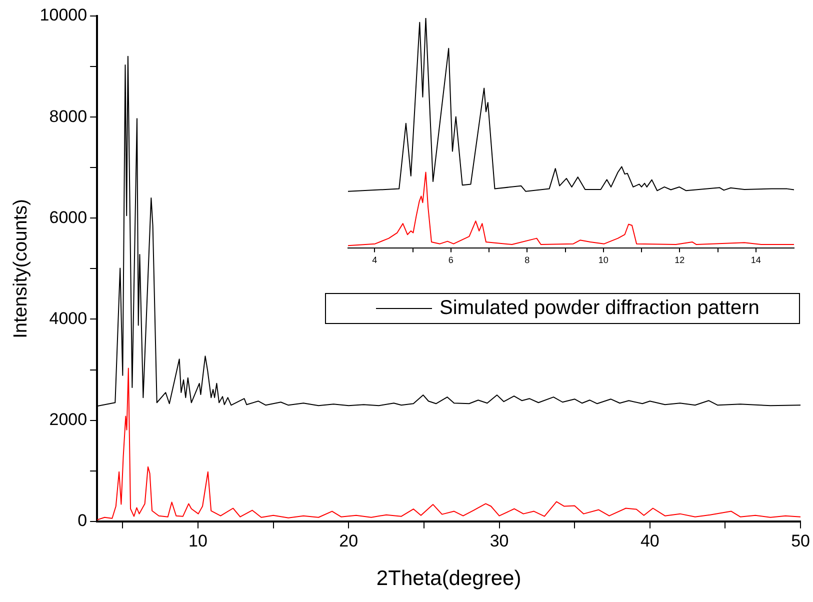 The width and height of the screenshot is (813, 602). I want to click on x-tick-label: 40, so click(650, 540).